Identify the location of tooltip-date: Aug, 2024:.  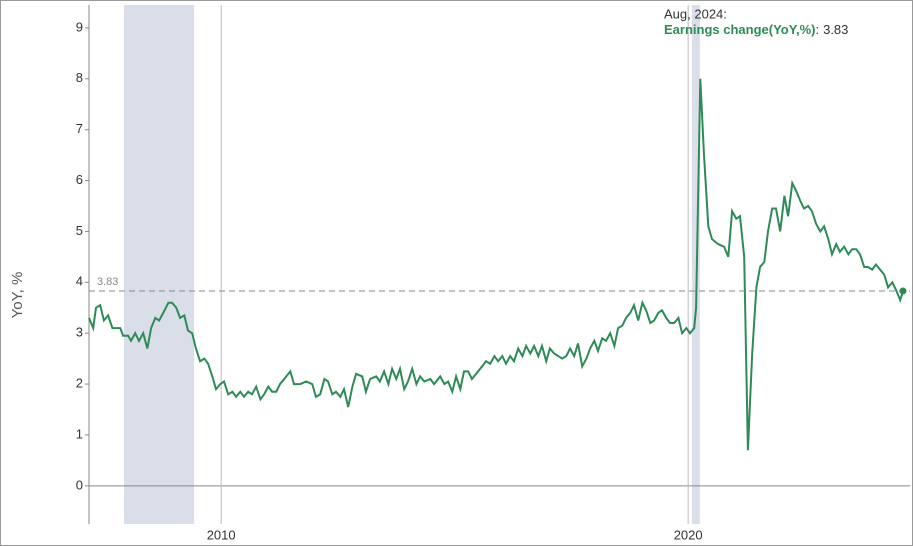
(695, 13).